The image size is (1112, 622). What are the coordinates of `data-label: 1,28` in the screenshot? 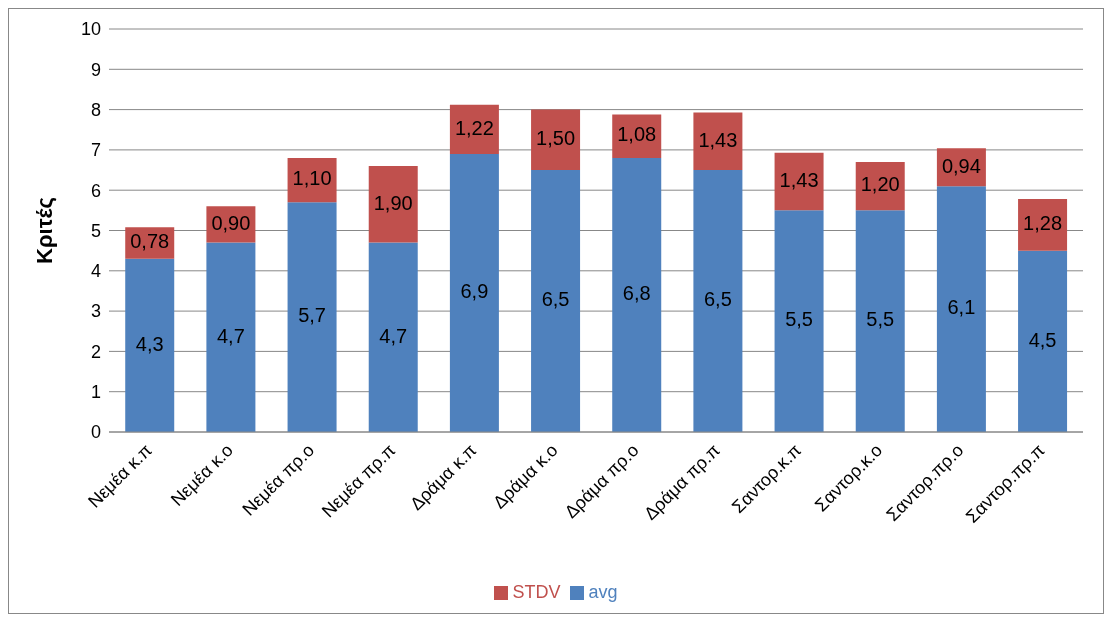 It's located at (1043, 223).